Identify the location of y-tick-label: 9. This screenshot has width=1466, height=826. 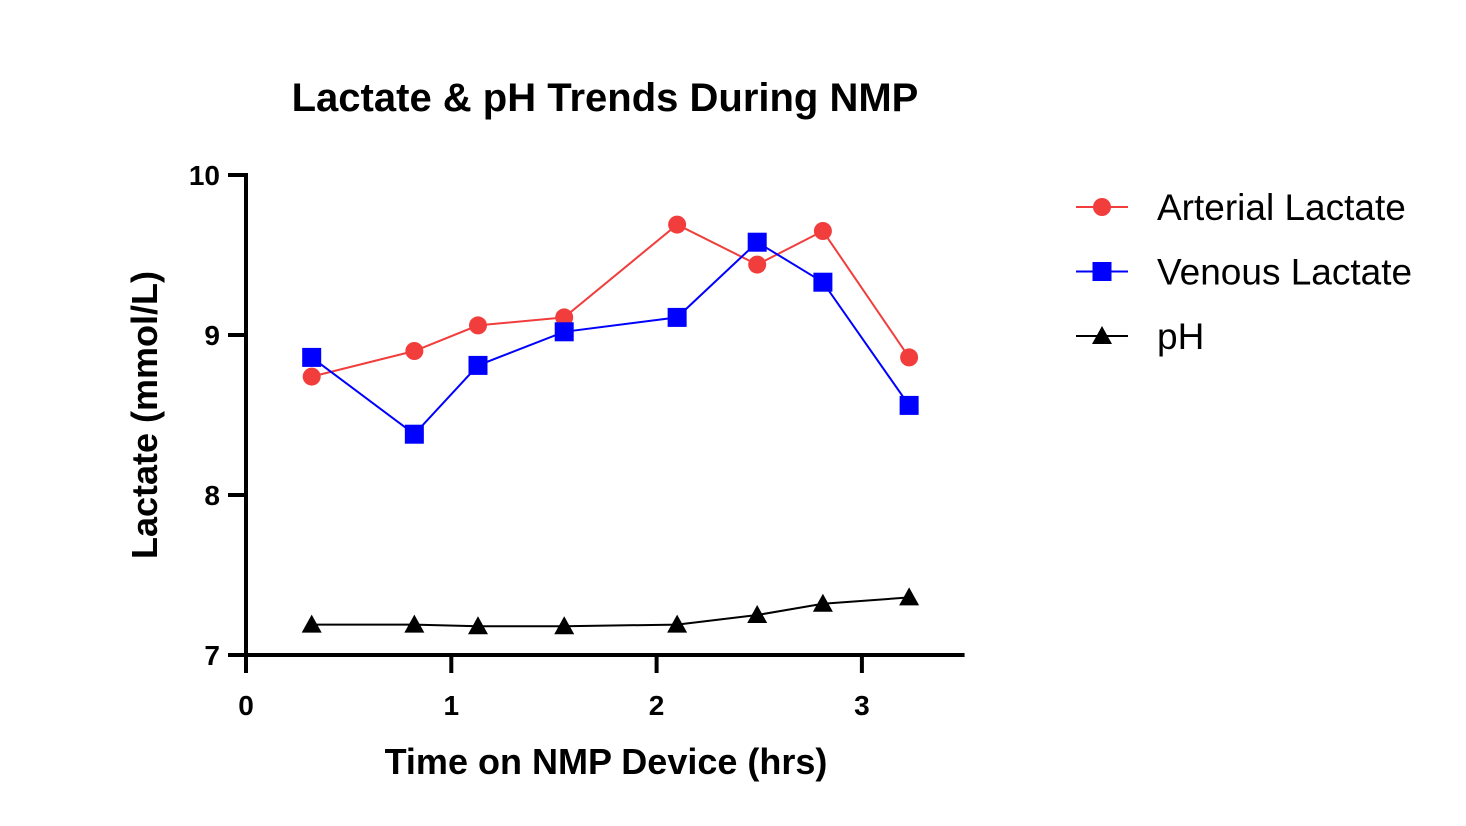
(212, 335).